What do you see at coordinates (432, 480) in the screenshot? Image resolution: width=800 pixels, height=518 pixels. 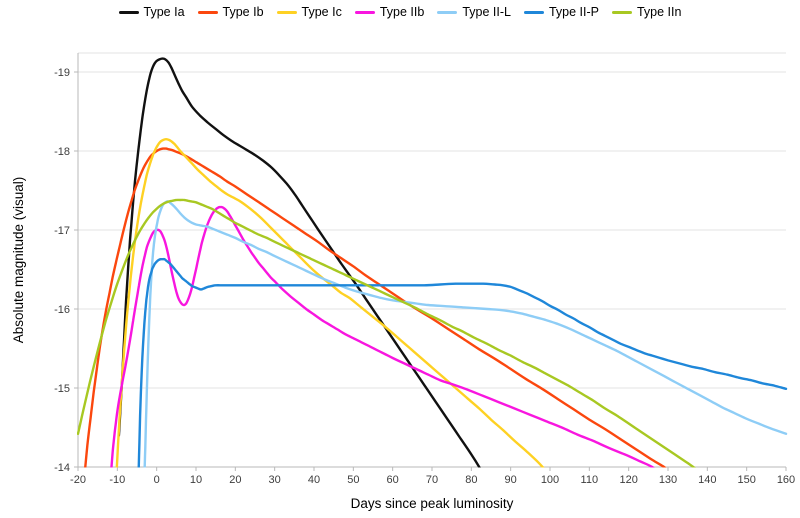 I see `x-tick-label: 70` at bounding box center [432, 480].